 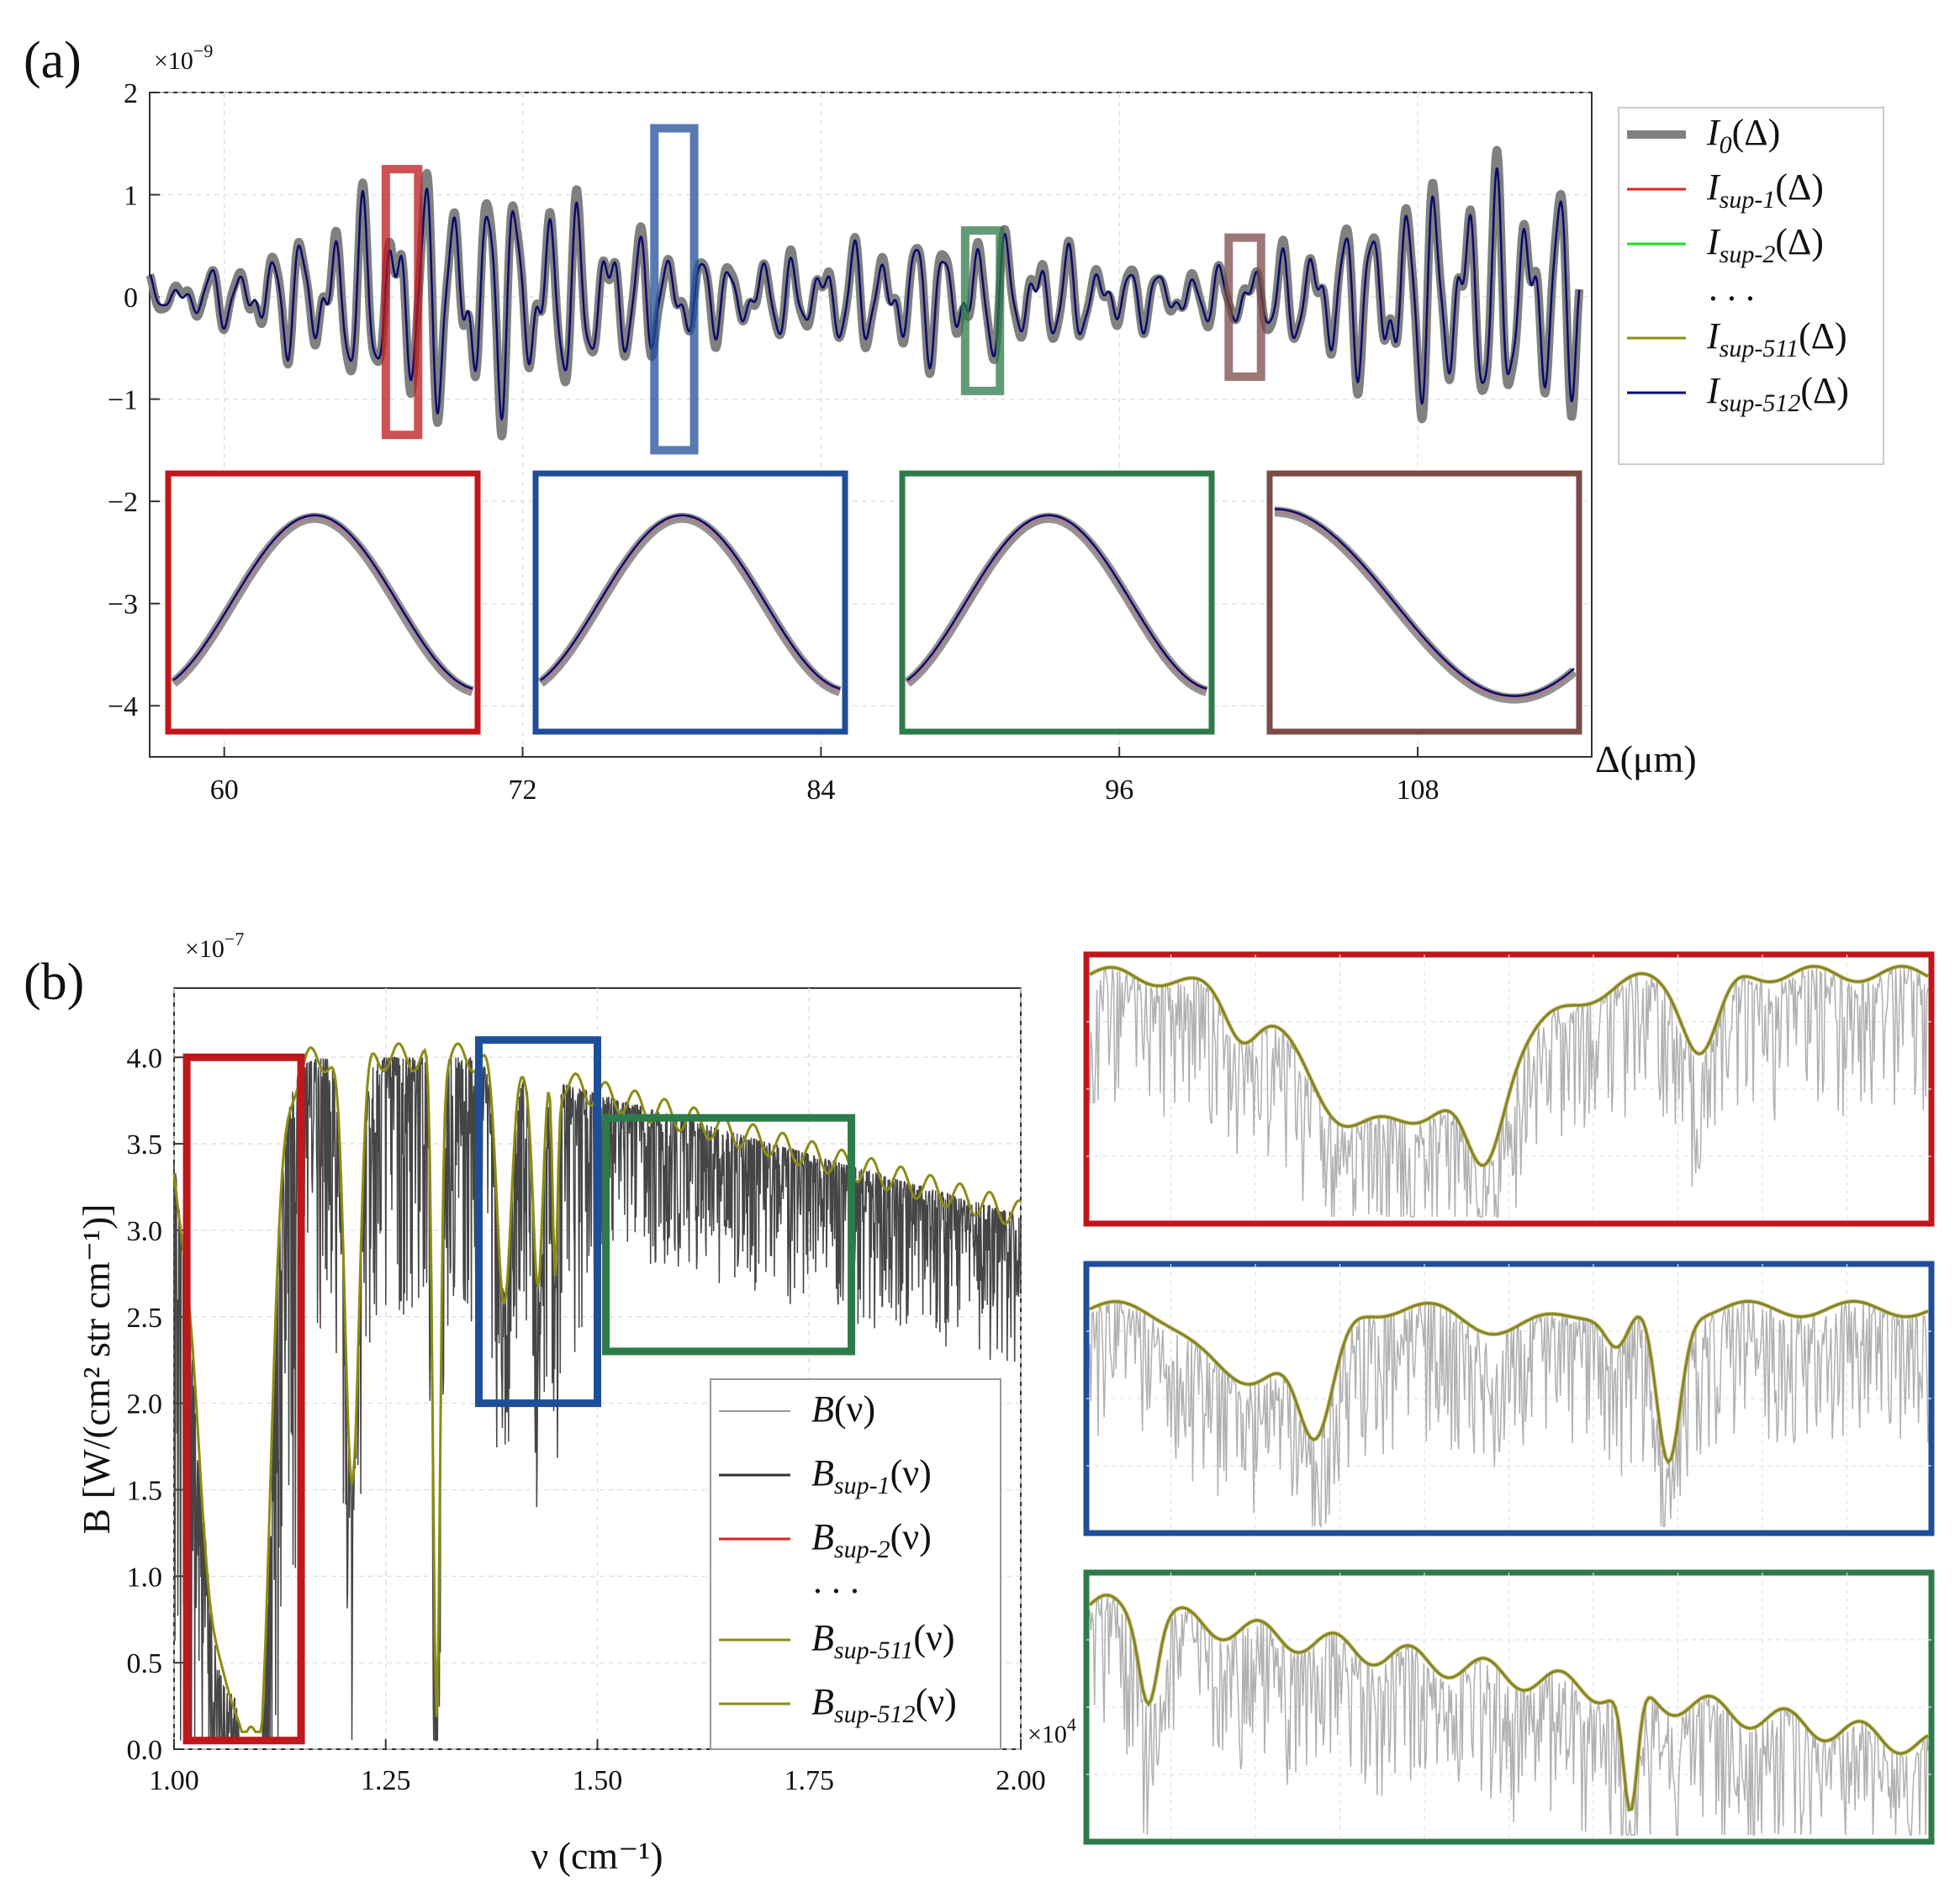 I want to click on y-tick-label: 1.0, so click(x=145, y=1578).